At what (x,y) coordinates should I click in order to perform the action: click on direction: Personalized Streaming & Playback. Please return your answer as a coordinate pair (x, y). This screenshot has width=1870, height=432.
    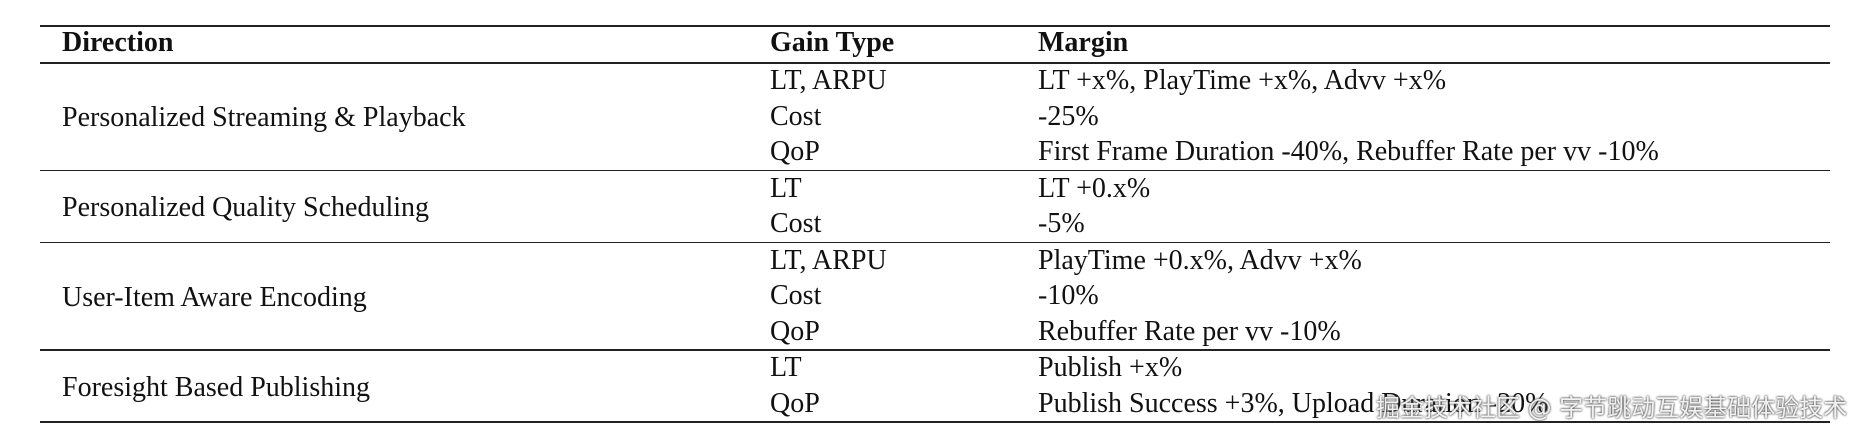
    Looking at the image, I should click on (264, 118).